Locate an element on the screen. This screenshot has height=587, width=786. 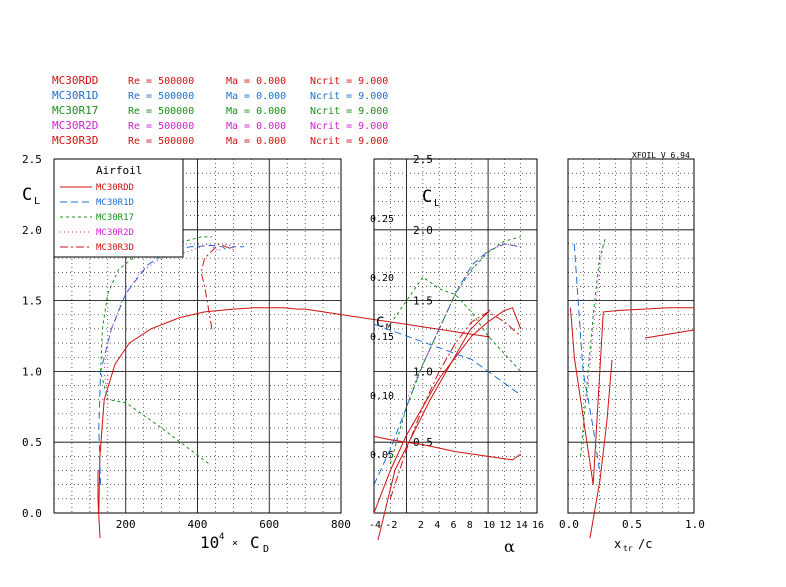
y-tick-label: 0.0 is located at coordinates (32, 513).